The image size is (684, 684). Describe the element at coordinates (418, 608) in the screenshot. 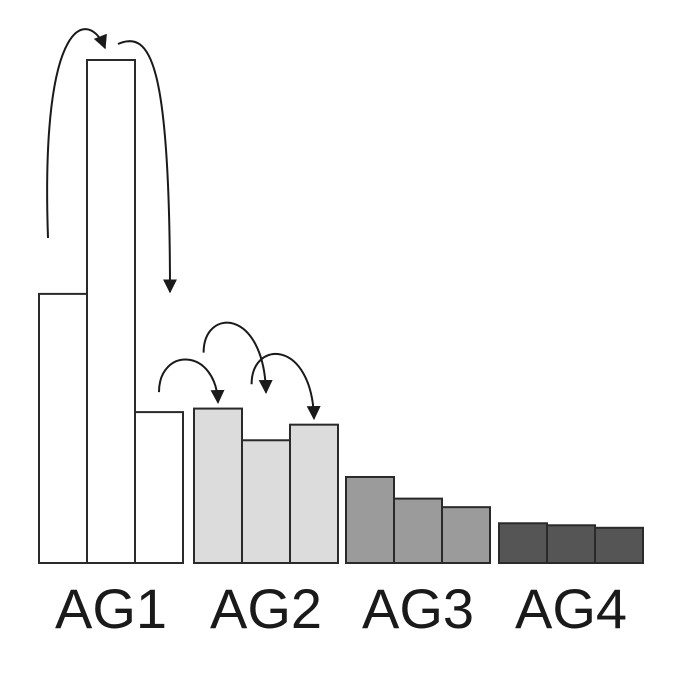

I see `group-label-ag3: AG3` at that location.